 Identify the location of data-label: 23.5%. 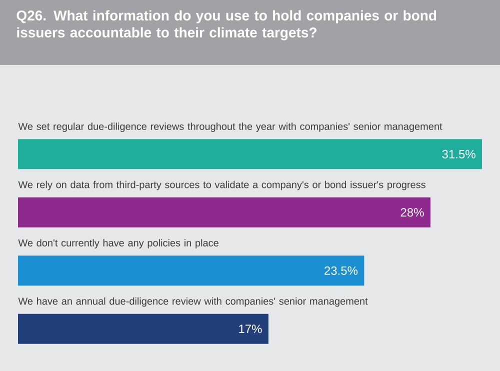
(341, 270).